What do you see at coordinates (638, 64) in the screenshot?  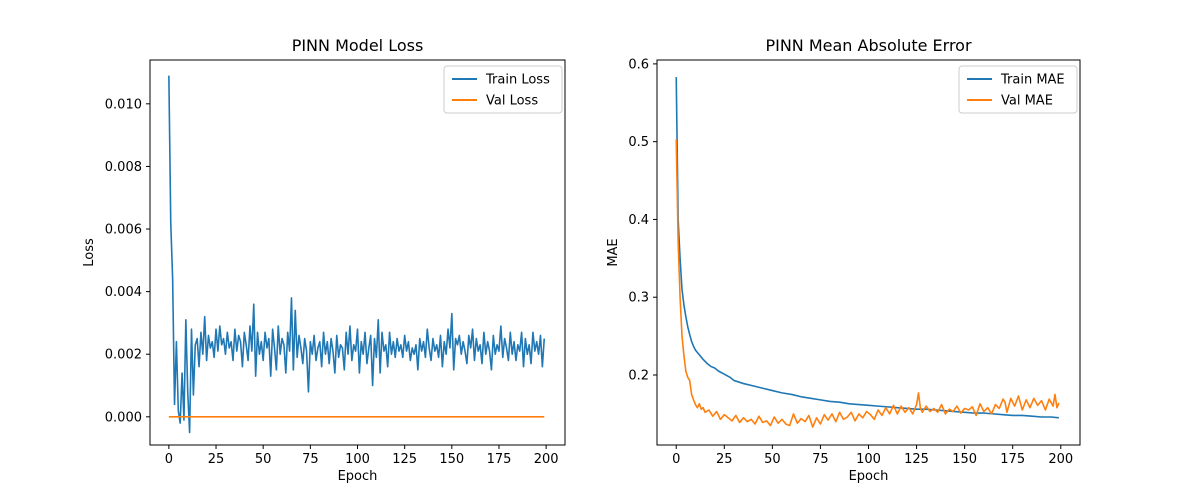 I see `chart-1-ytick-label-4: 0.6` at bounding box center [638, 64].